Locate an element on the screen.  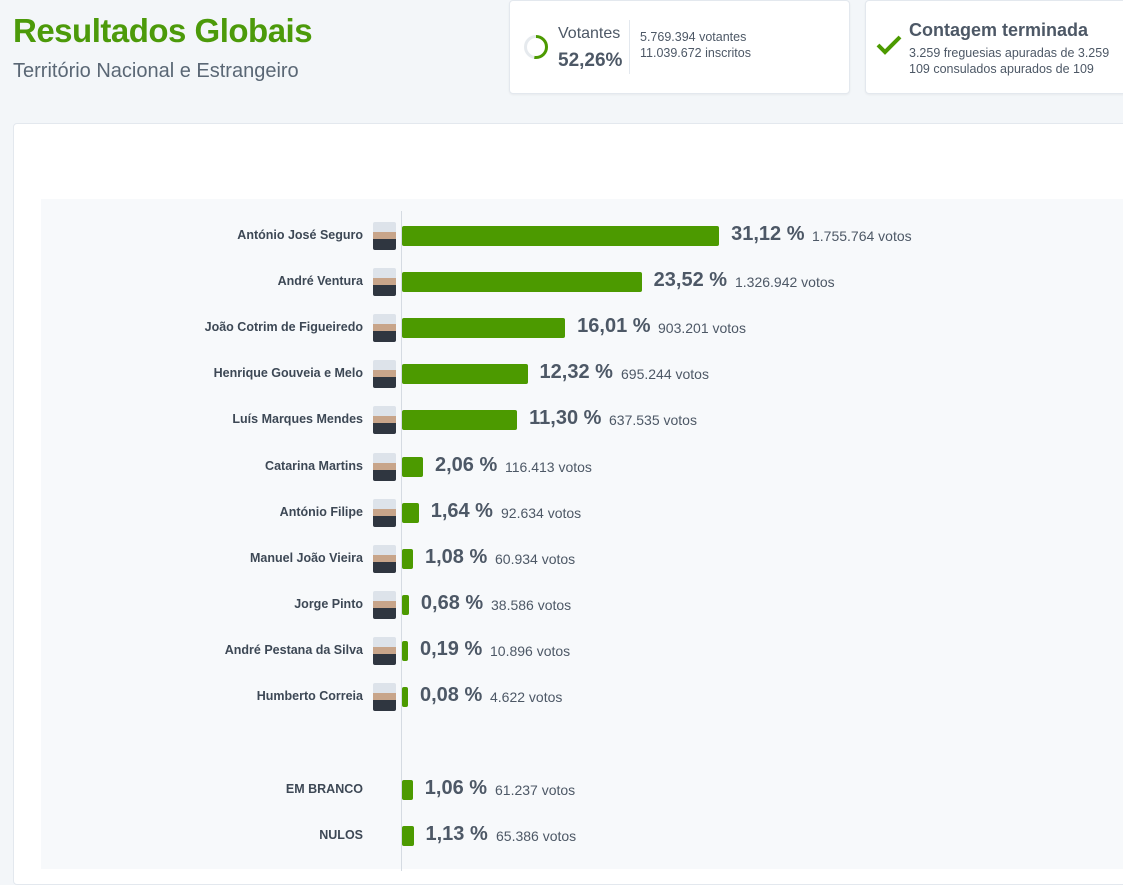
candidate-row: António Filipe 1,64 % 92.634 votos is located at coordinates (561, 513).